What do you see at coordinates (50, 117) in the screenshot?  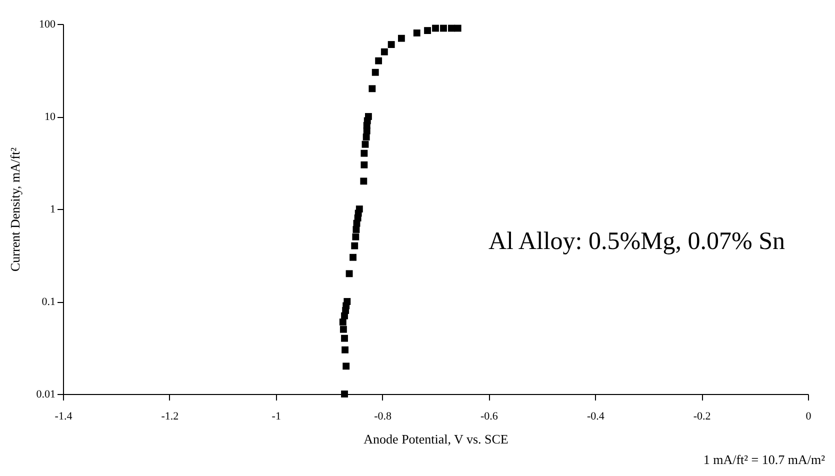 I see `y-tick-label: 10` at bounding box center [50, 117].